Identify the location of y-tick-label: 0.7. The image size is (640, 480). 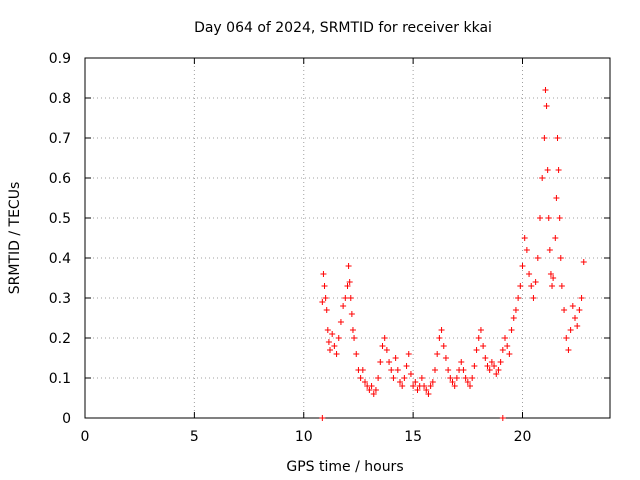
(60, 139).